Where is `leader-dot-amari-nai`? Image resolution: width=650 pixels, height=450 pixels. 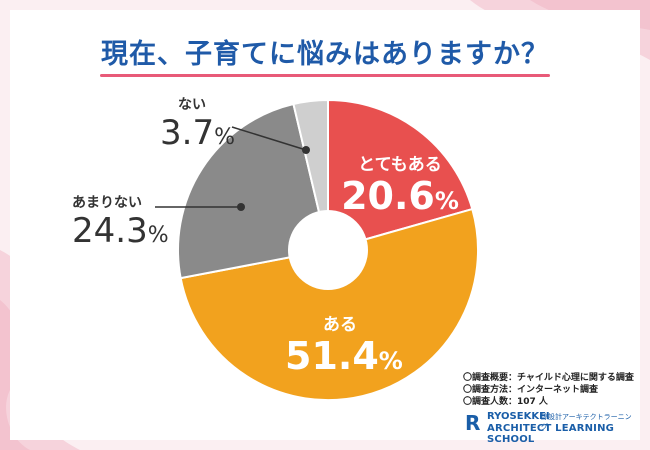 leader-dot-amari-nai is located at coordinates (241, 207).